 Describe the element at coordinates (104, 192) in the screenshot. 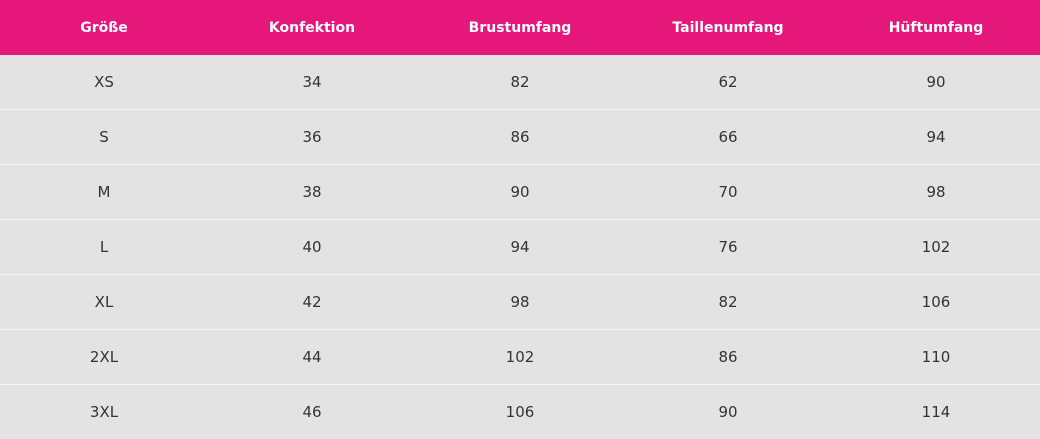

I see `cell-groesse: M` at that location.